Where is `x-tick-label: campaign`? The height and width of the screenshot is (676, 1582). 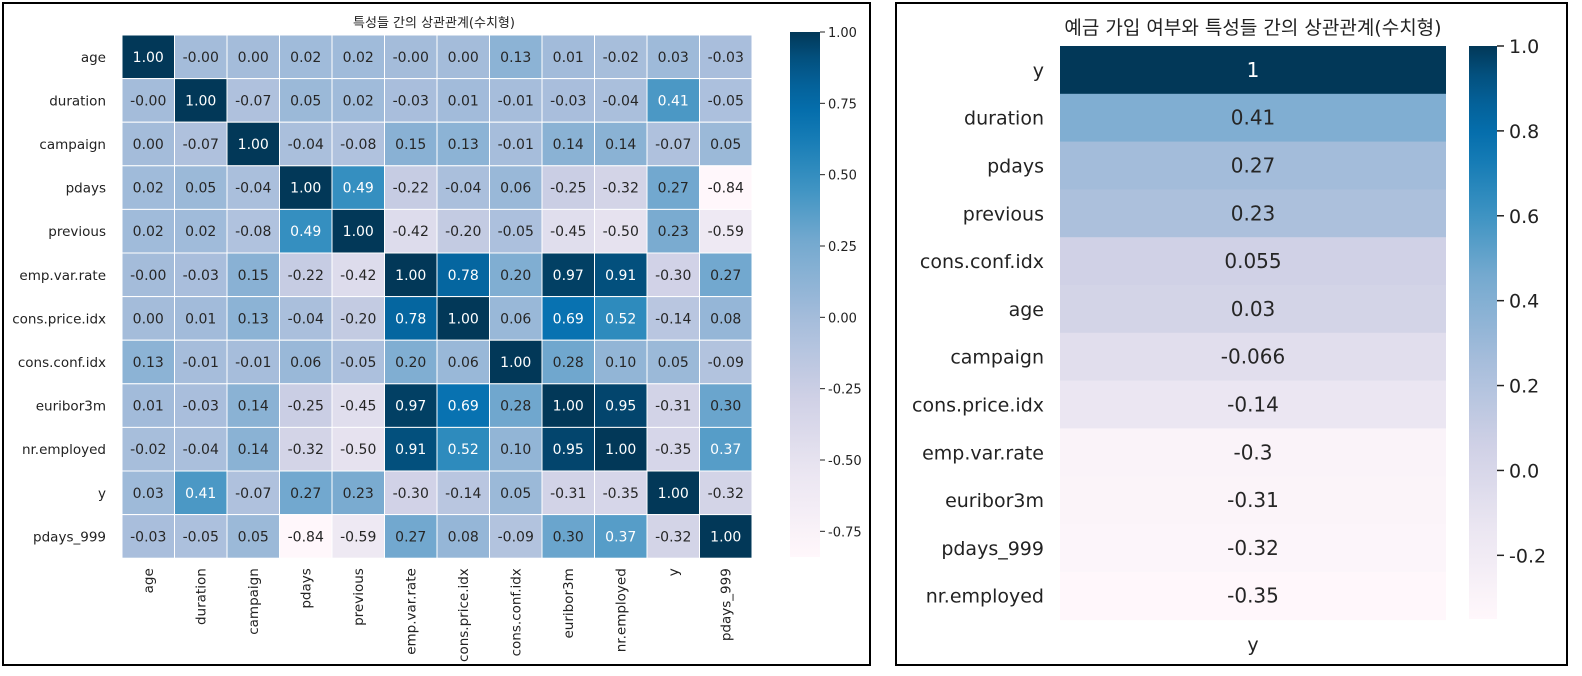 x-tick-label: campaign is located at coordinates (254, 601).